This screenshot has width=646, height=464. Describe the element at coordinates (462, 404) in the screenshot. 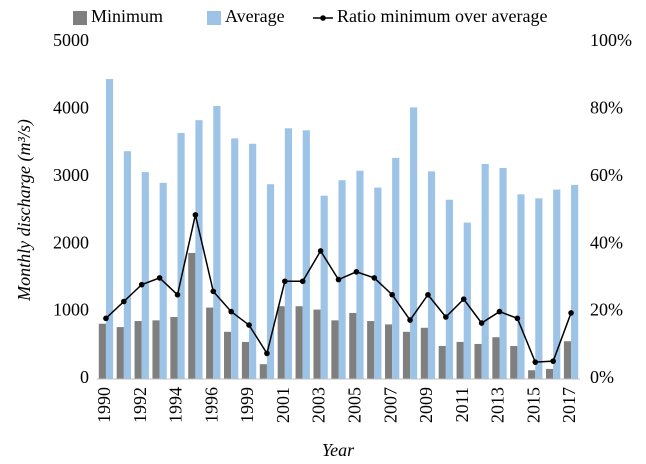

I see `x-tick-label: 2011` at that location.